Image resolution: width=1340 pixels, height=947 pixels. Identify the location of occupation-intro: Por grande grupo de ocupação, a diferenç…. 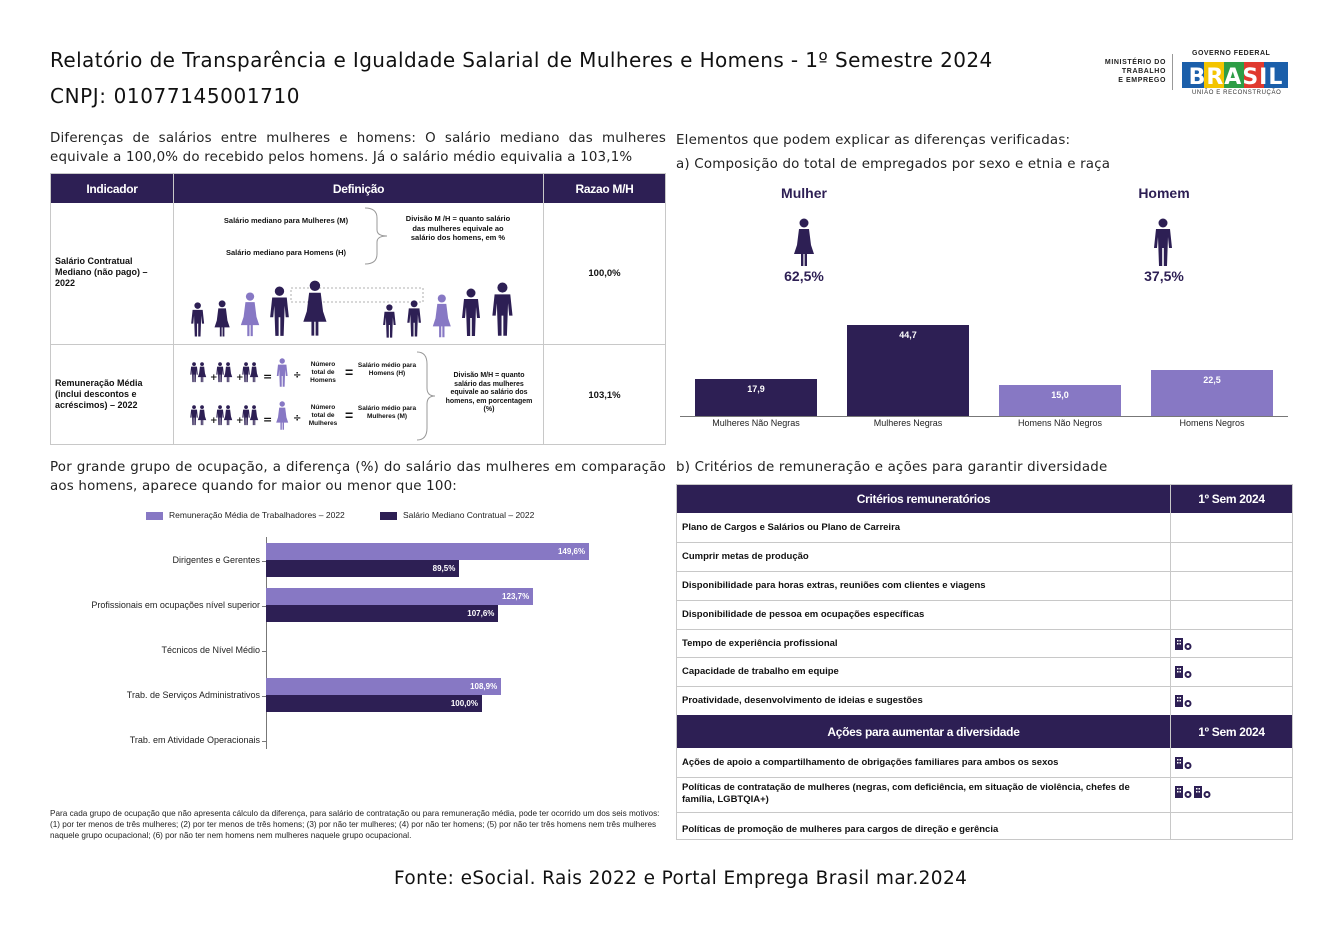
(358, 477).